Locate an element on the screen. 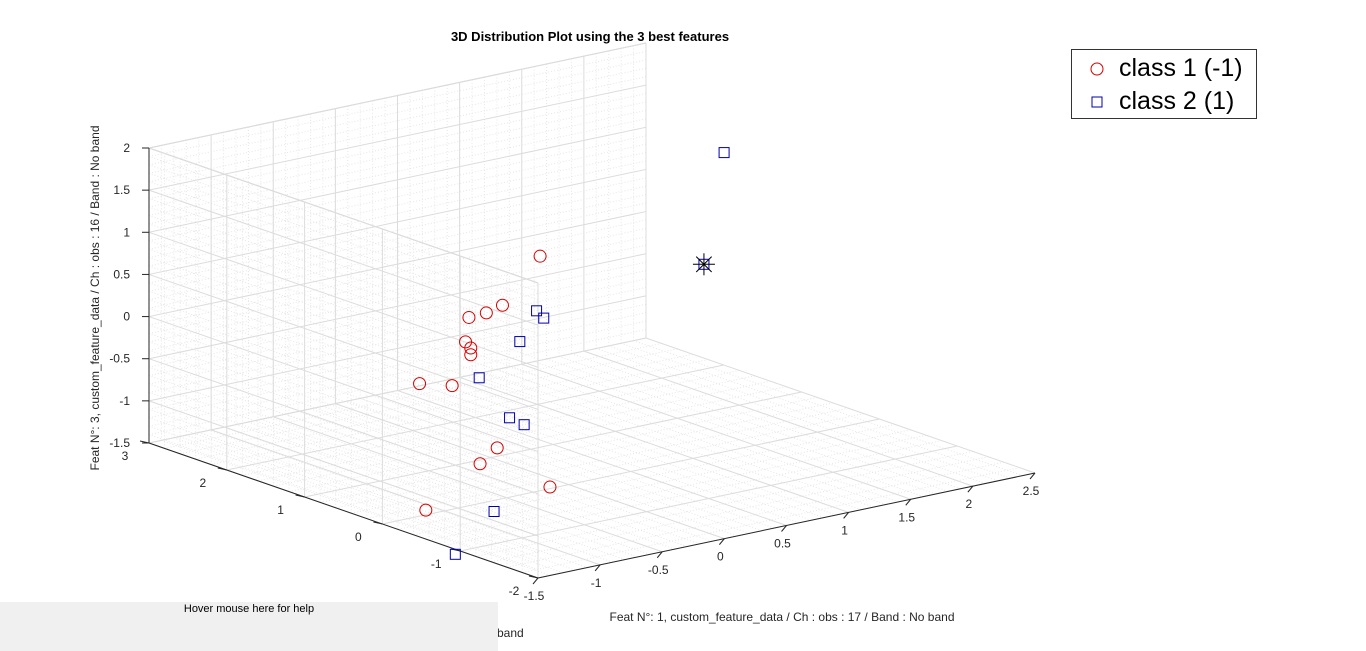  selected-point-marker is located at coordinates (703, 264).